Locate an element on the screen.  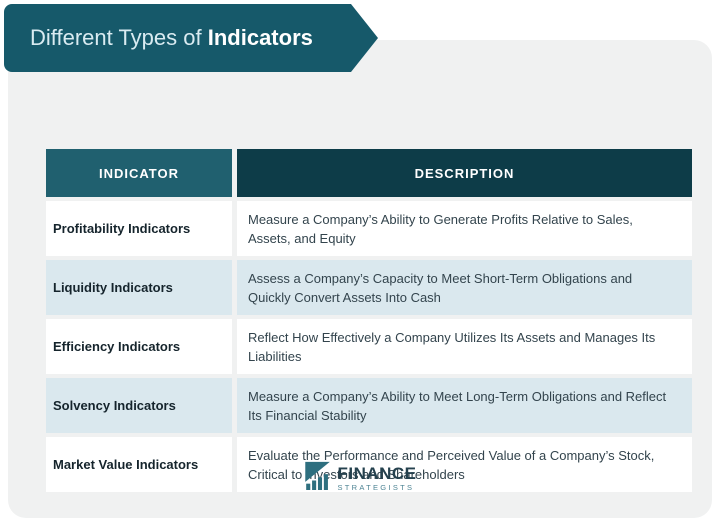
page-title-regular: Different Types of is located at coordinates (119, 37).